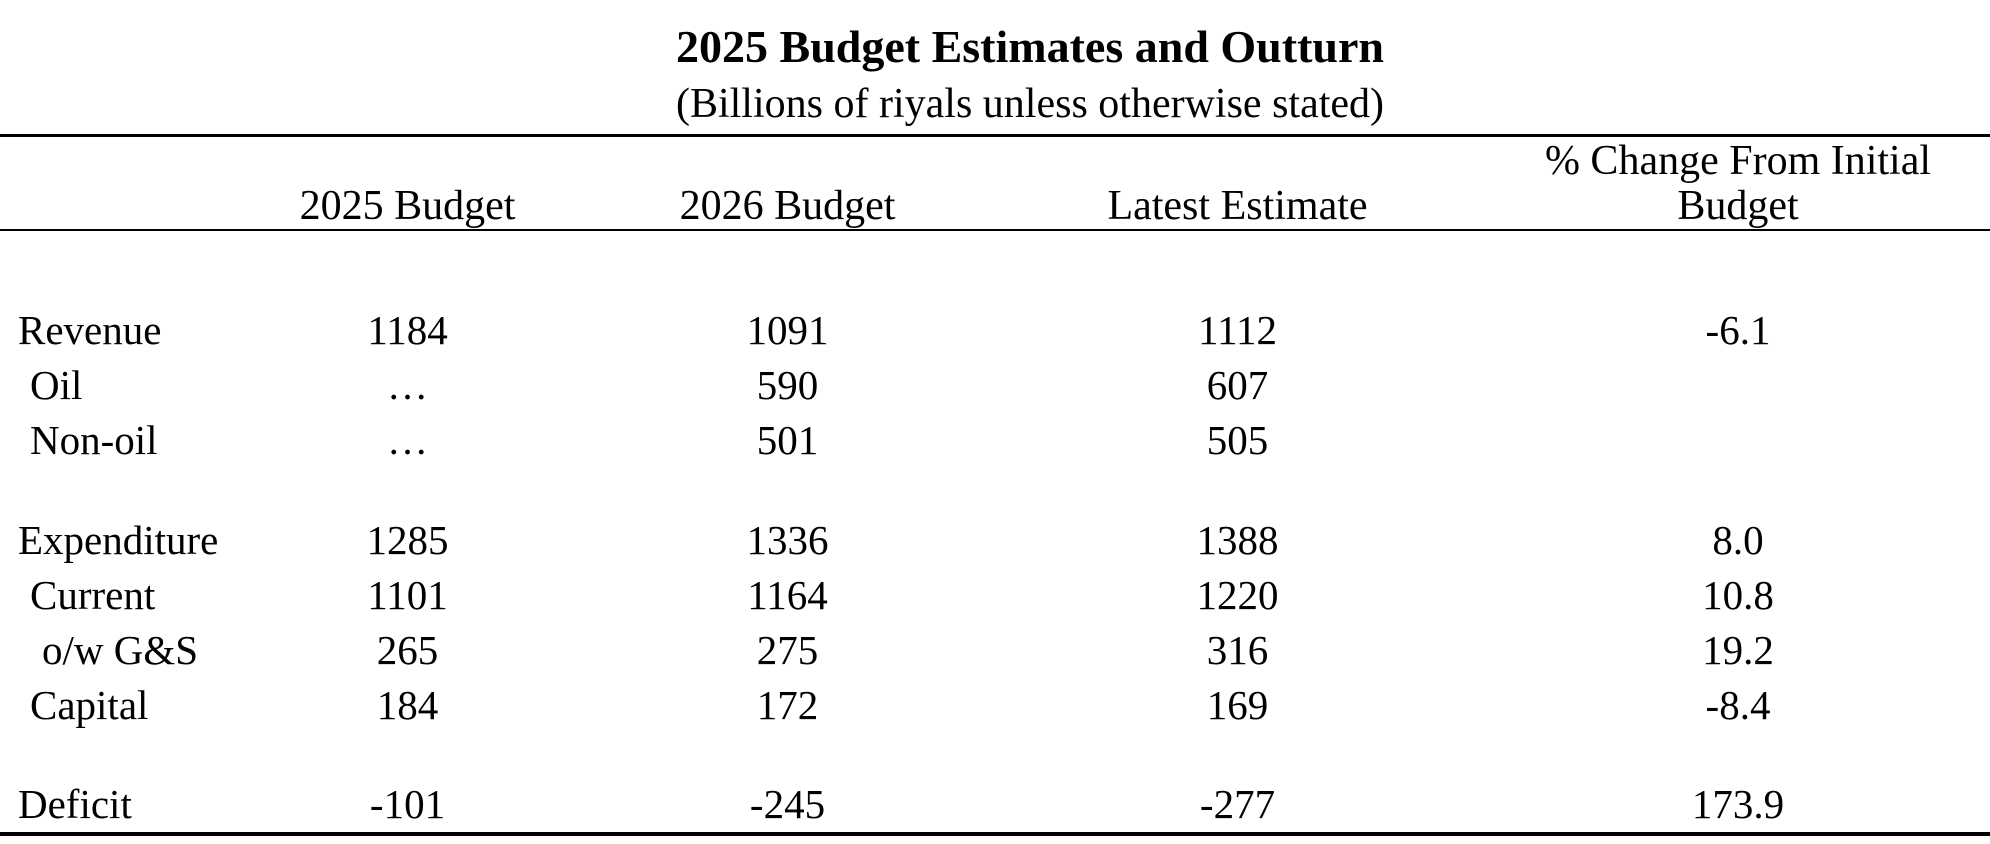 The height and width of the screenshot is (844, 1990). I want to click on table-row-current: Current 1101 1164 1220 10.8, so click(995, 595).